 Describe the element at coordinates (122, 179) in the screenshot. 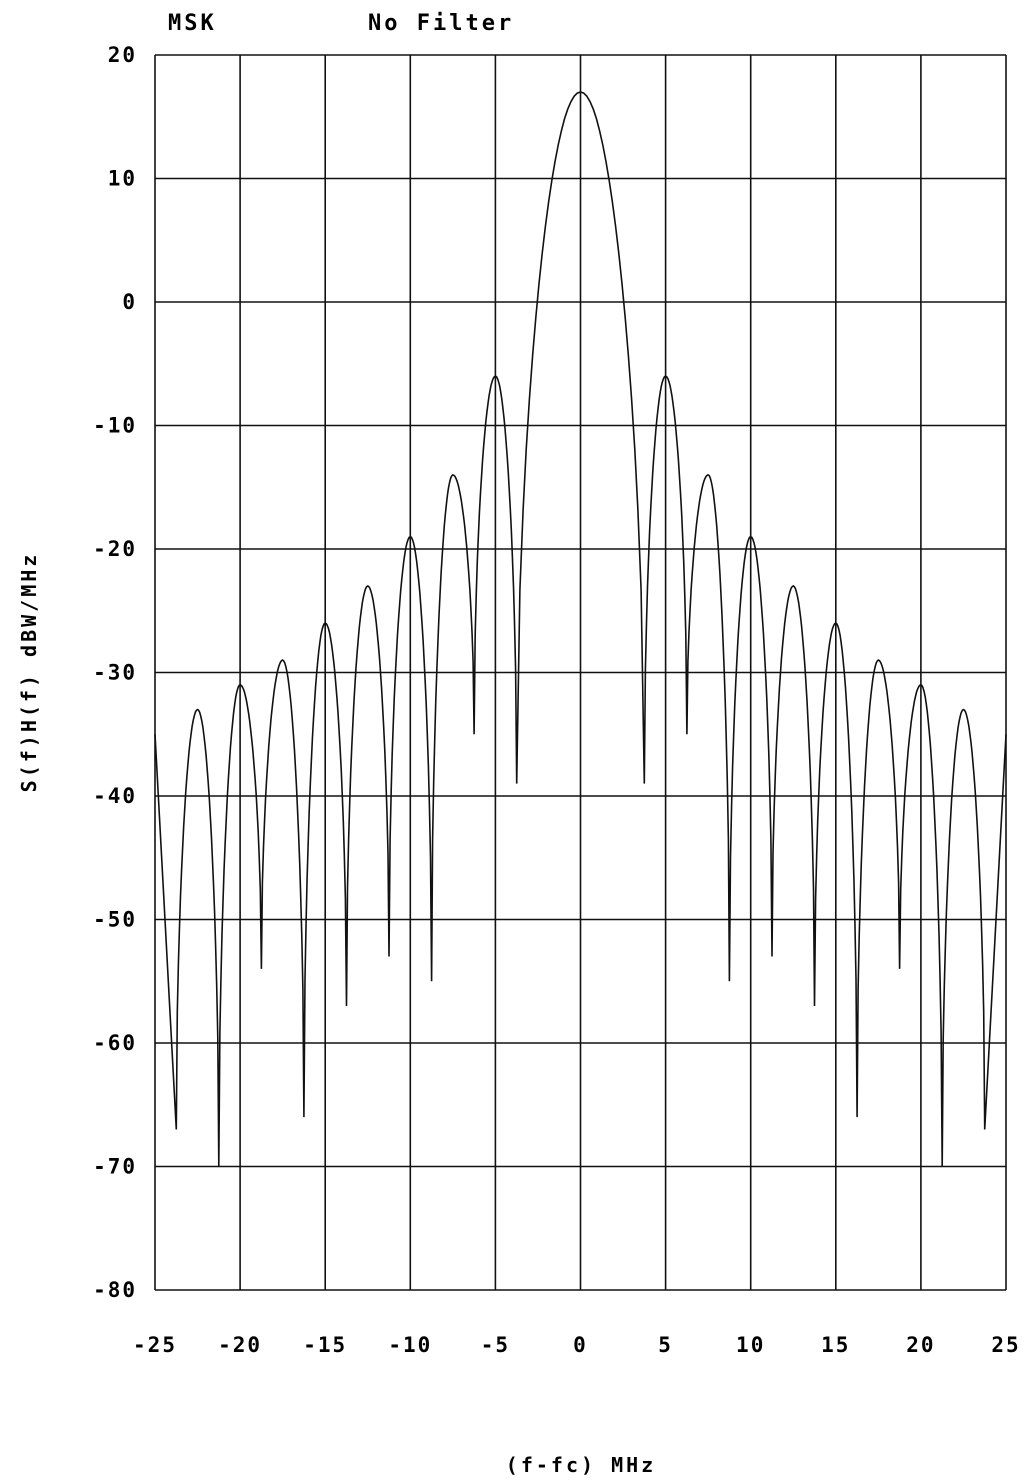

I see `y-tick-label: 10` at that location.